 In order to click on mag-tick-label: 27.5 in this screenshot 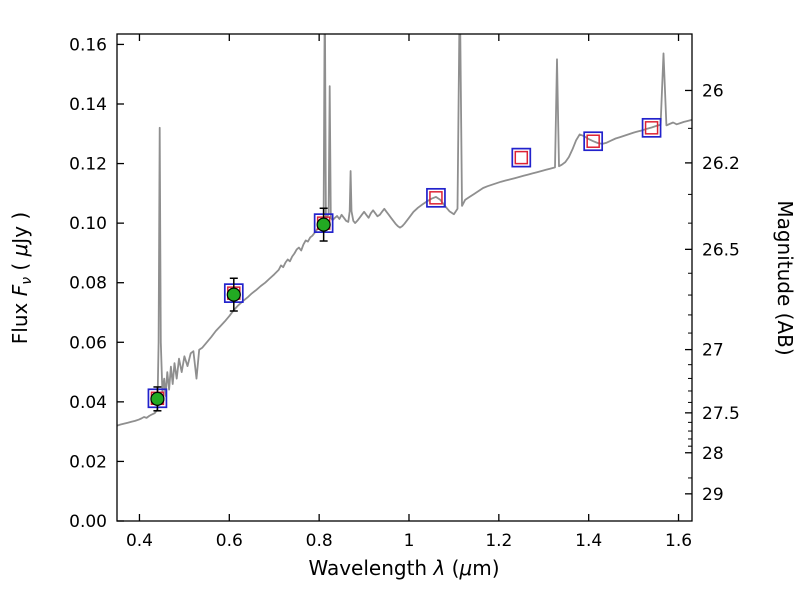, I will do `click(721, 414)`.